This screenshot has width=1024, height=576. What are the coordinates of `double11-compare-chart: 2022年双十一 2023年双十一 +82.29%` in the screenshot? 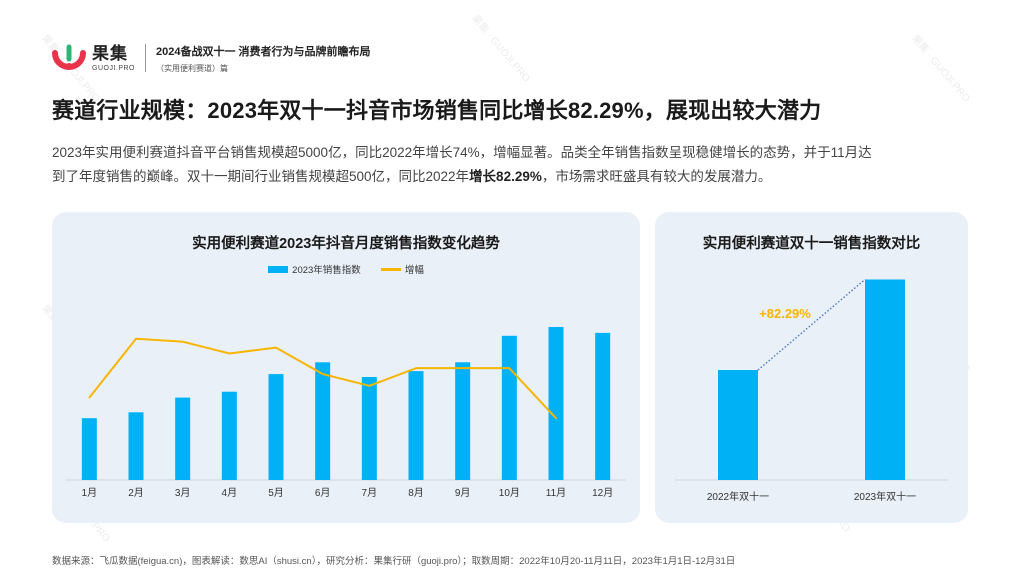 It's located at (811, 390).